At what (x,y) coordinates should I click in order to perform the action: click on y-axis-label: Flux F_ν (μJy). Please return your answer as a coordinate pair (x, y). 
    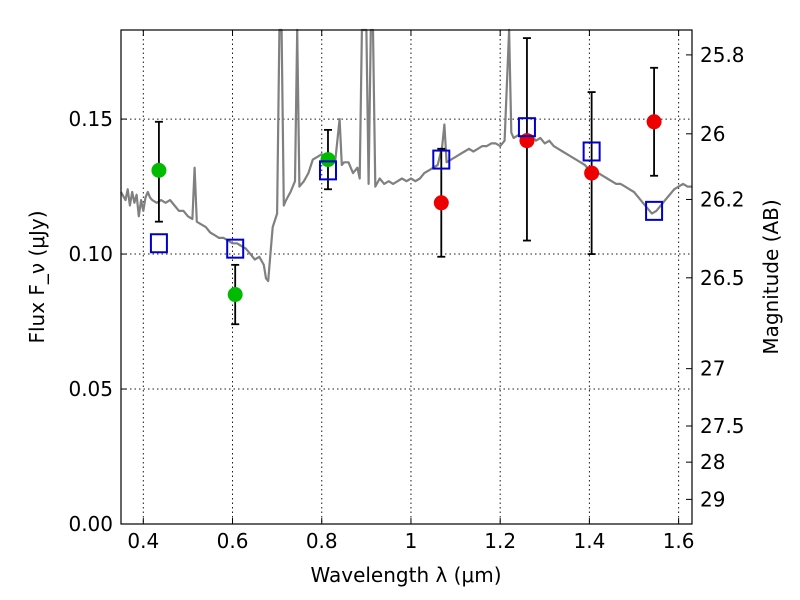
    Looking at the image, I should click on (37, 276).